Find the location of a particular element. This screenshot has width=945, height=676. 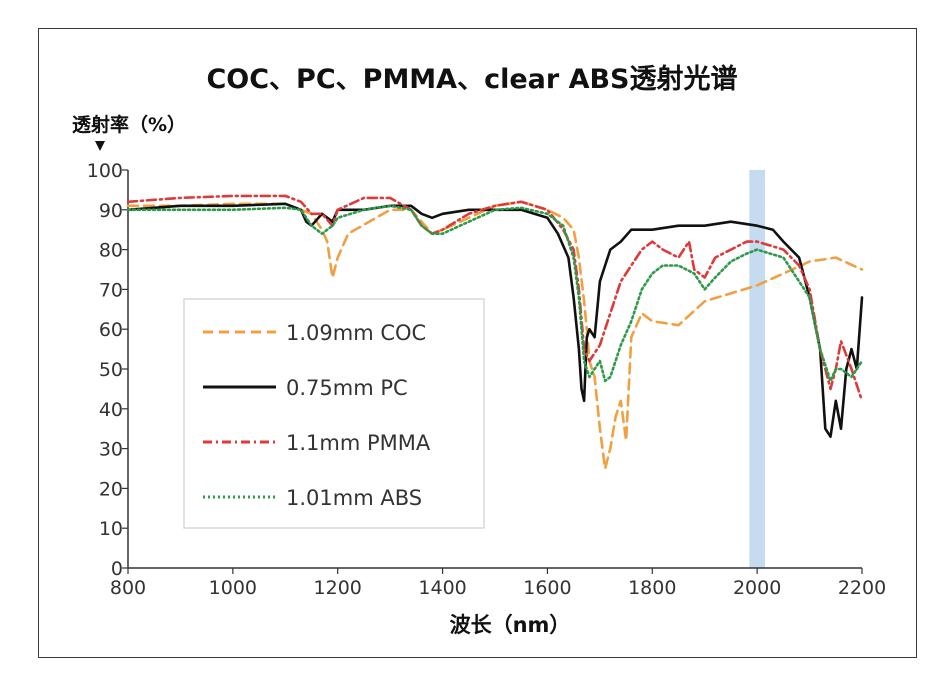

chart-title: COC、PC、PMMA、clear ABS透射光谱 is located at coordinates (471, 79).